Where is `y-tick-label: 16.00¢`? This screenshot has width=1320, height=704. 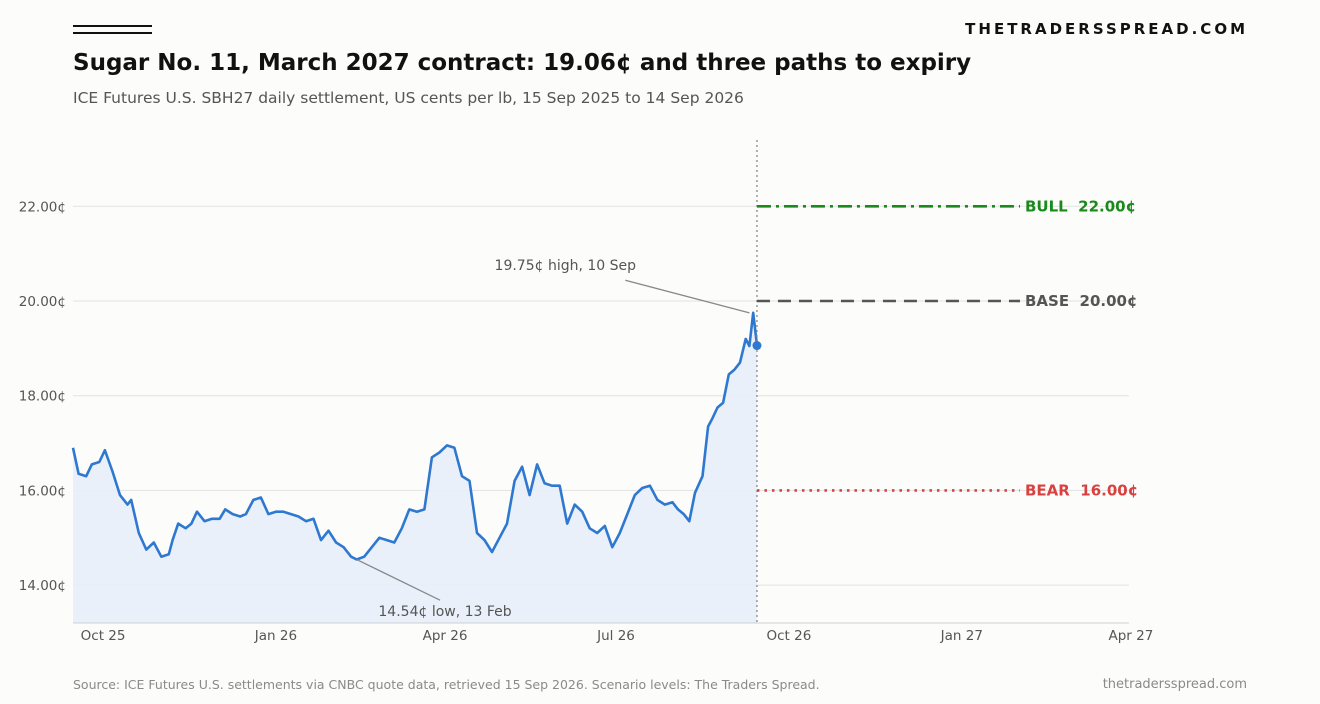 y-tick-label: 16.00¢ is located at coordinates (42, 491).